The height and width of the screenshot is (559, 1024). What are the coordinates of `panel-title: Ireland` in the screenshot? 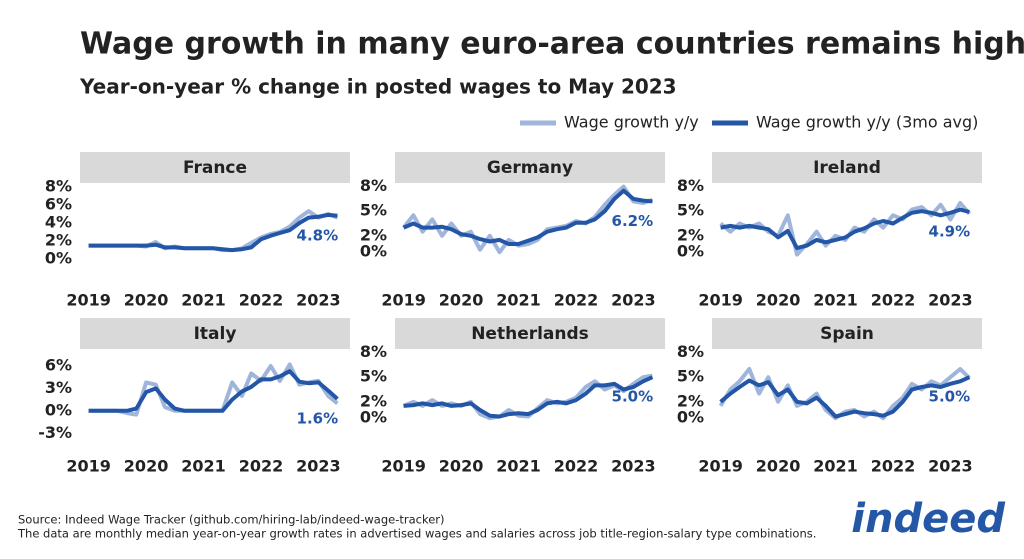 It's located at (847, 168).